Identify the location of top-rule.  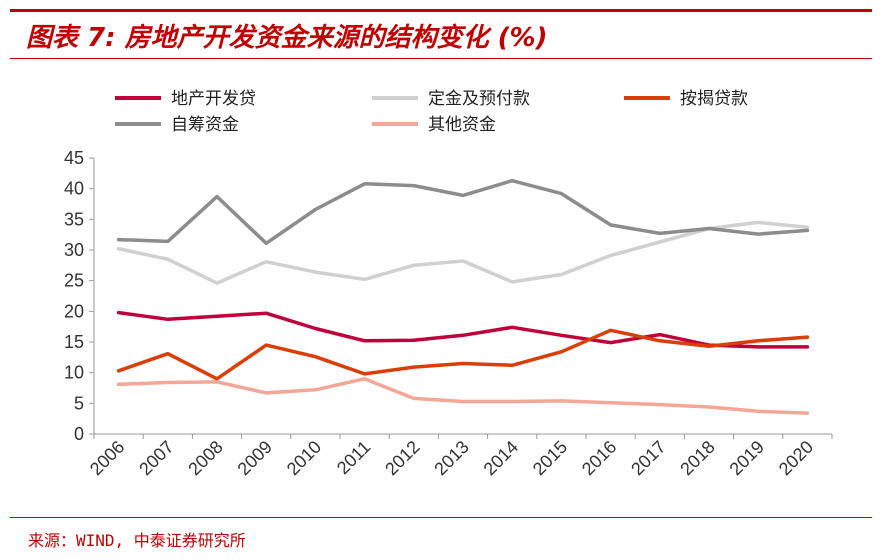
(441, 10).